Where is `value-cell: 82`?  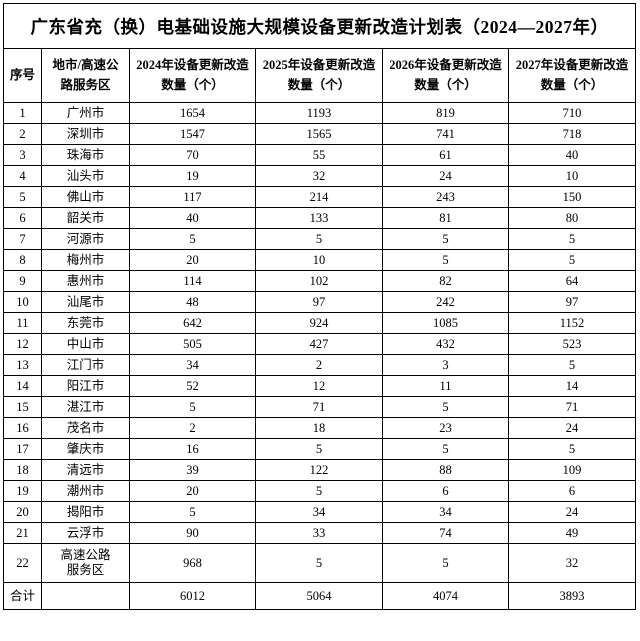
value-cell: 82 is located at coordinates (445, 281).